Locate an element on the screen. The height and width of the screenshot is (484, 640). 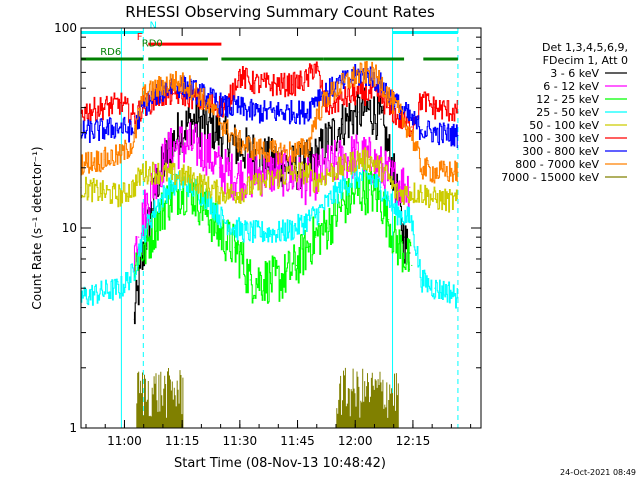
legend-label-1: 6 - 12 keV is located at coordinates (571, 86).